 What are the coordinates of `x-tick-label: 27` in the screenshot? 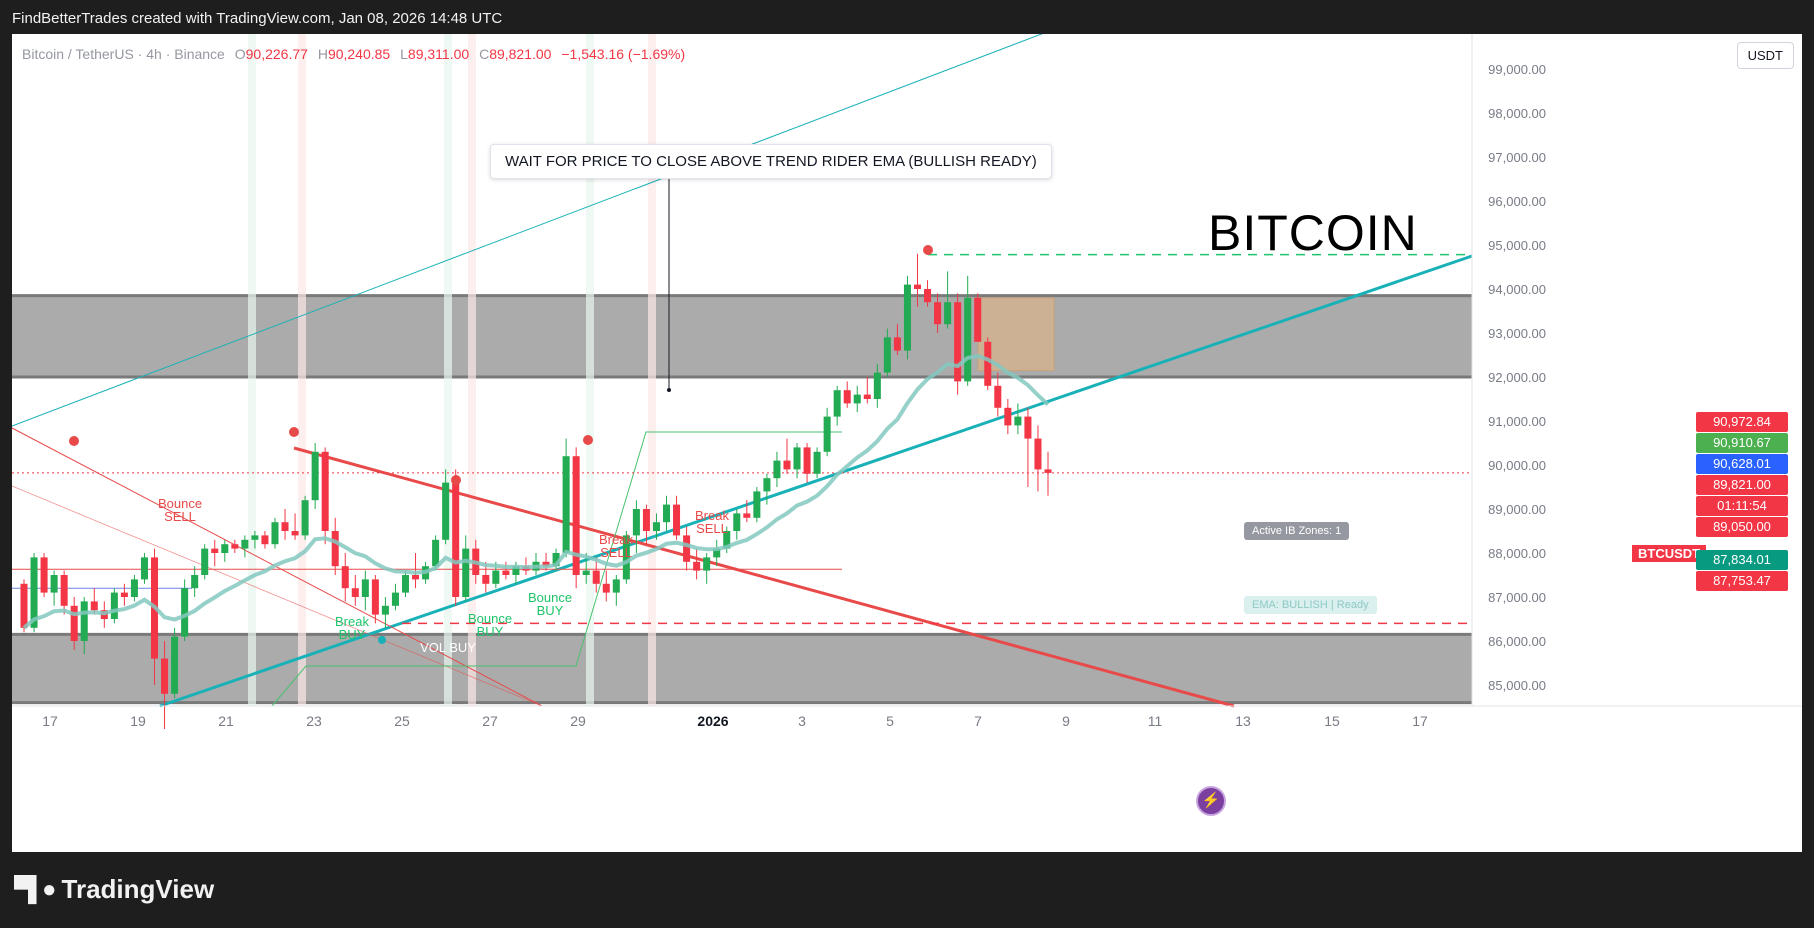 It's located at (490, 721).